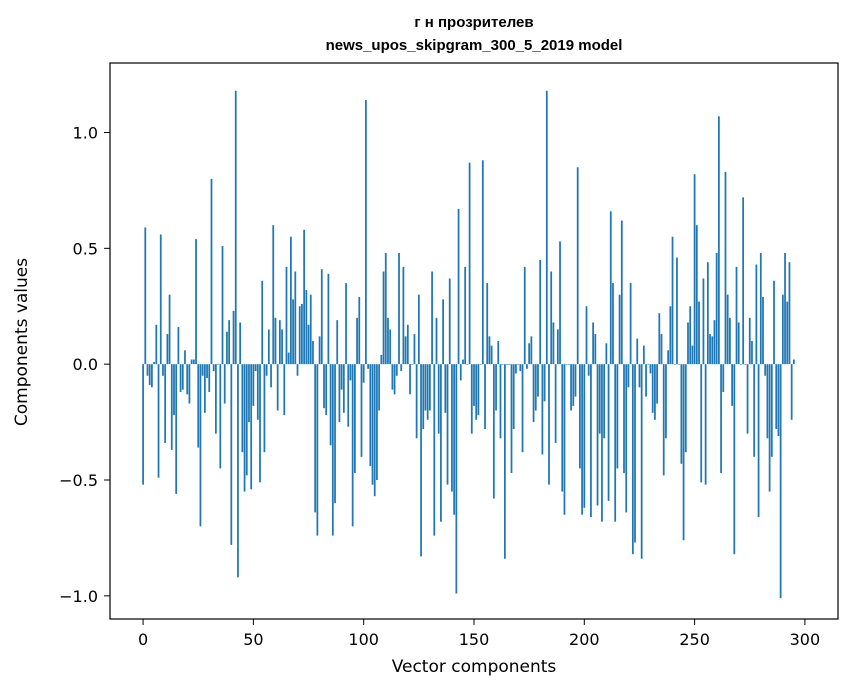 The width and height of the screenshot is (867, 696). Describe the element at coordinates (479, 634) in the screenshot. I see `x-ticks: 0 50 100 150 200 250 300` at that location.